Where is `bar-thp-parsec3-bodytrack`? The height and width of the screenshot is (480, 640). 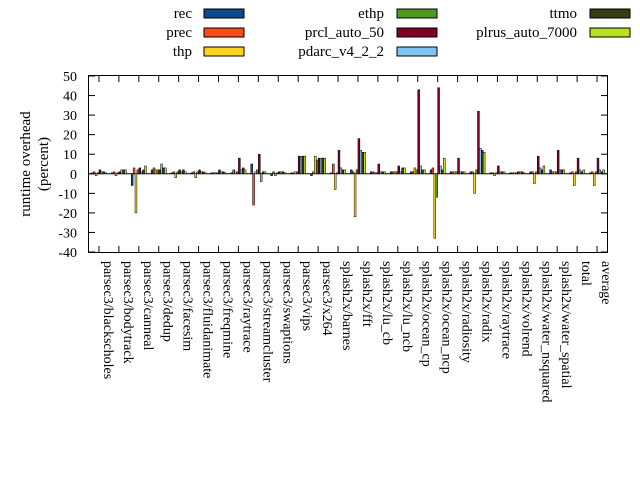 bar-thp-parsec3-bodytrack is located at coordinates (116, 174).